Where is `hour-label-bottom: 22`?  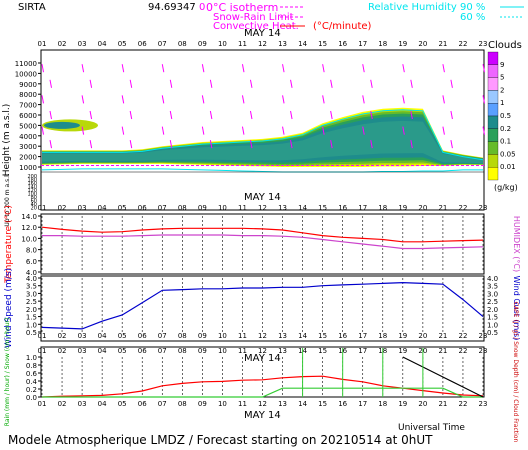
hour-label-bottom: 22 is located at coordinates (462, 404).